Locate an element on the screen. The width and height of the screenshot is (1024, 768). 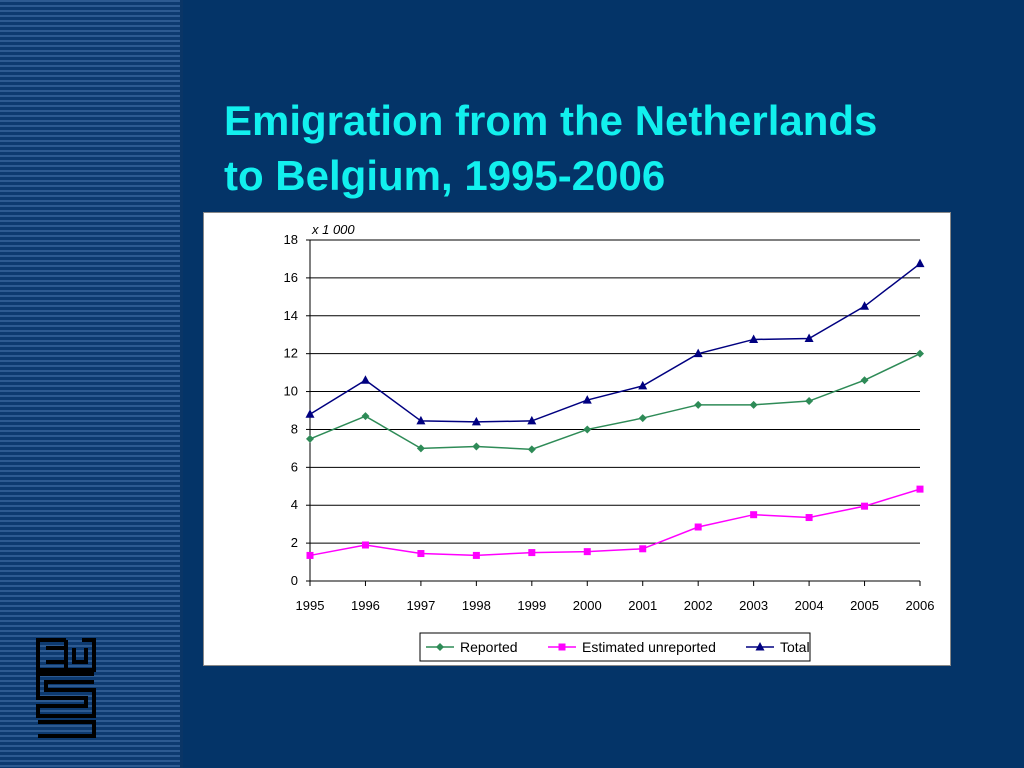
x-tick-label: 1996 is located at coordinates (365, 605).